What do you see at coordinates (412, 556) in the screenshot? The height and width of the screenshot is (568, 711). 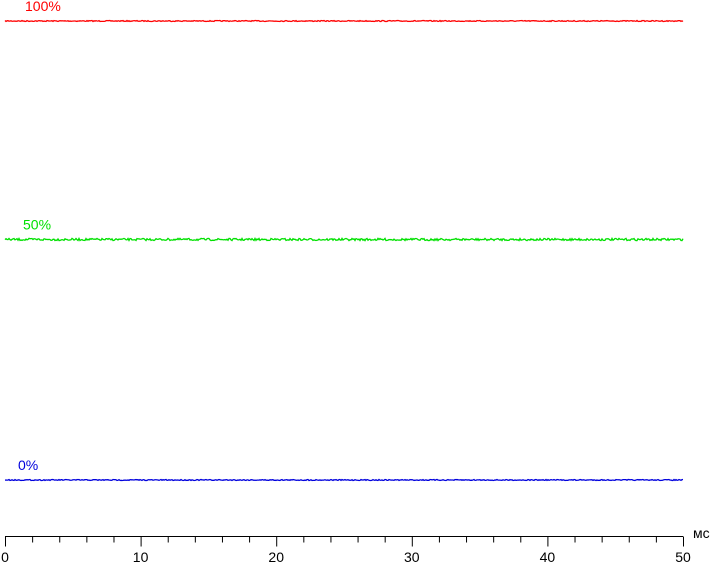 I see `x-tick-label: 30` at bounding box center [412, 556].